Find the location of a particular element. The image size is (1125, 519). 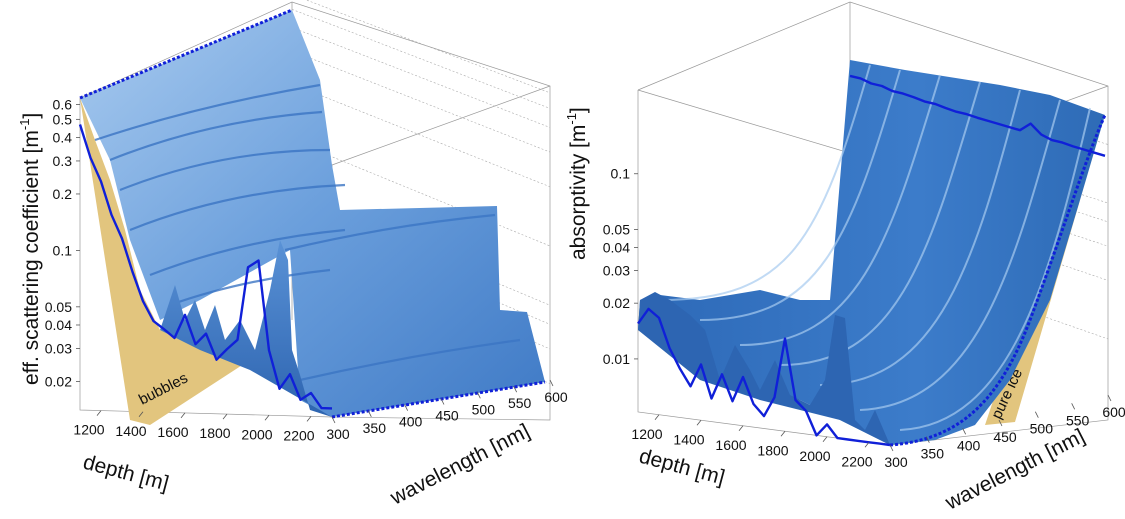

z-tick-label: 0.5 is located at coordinates (63, 119).